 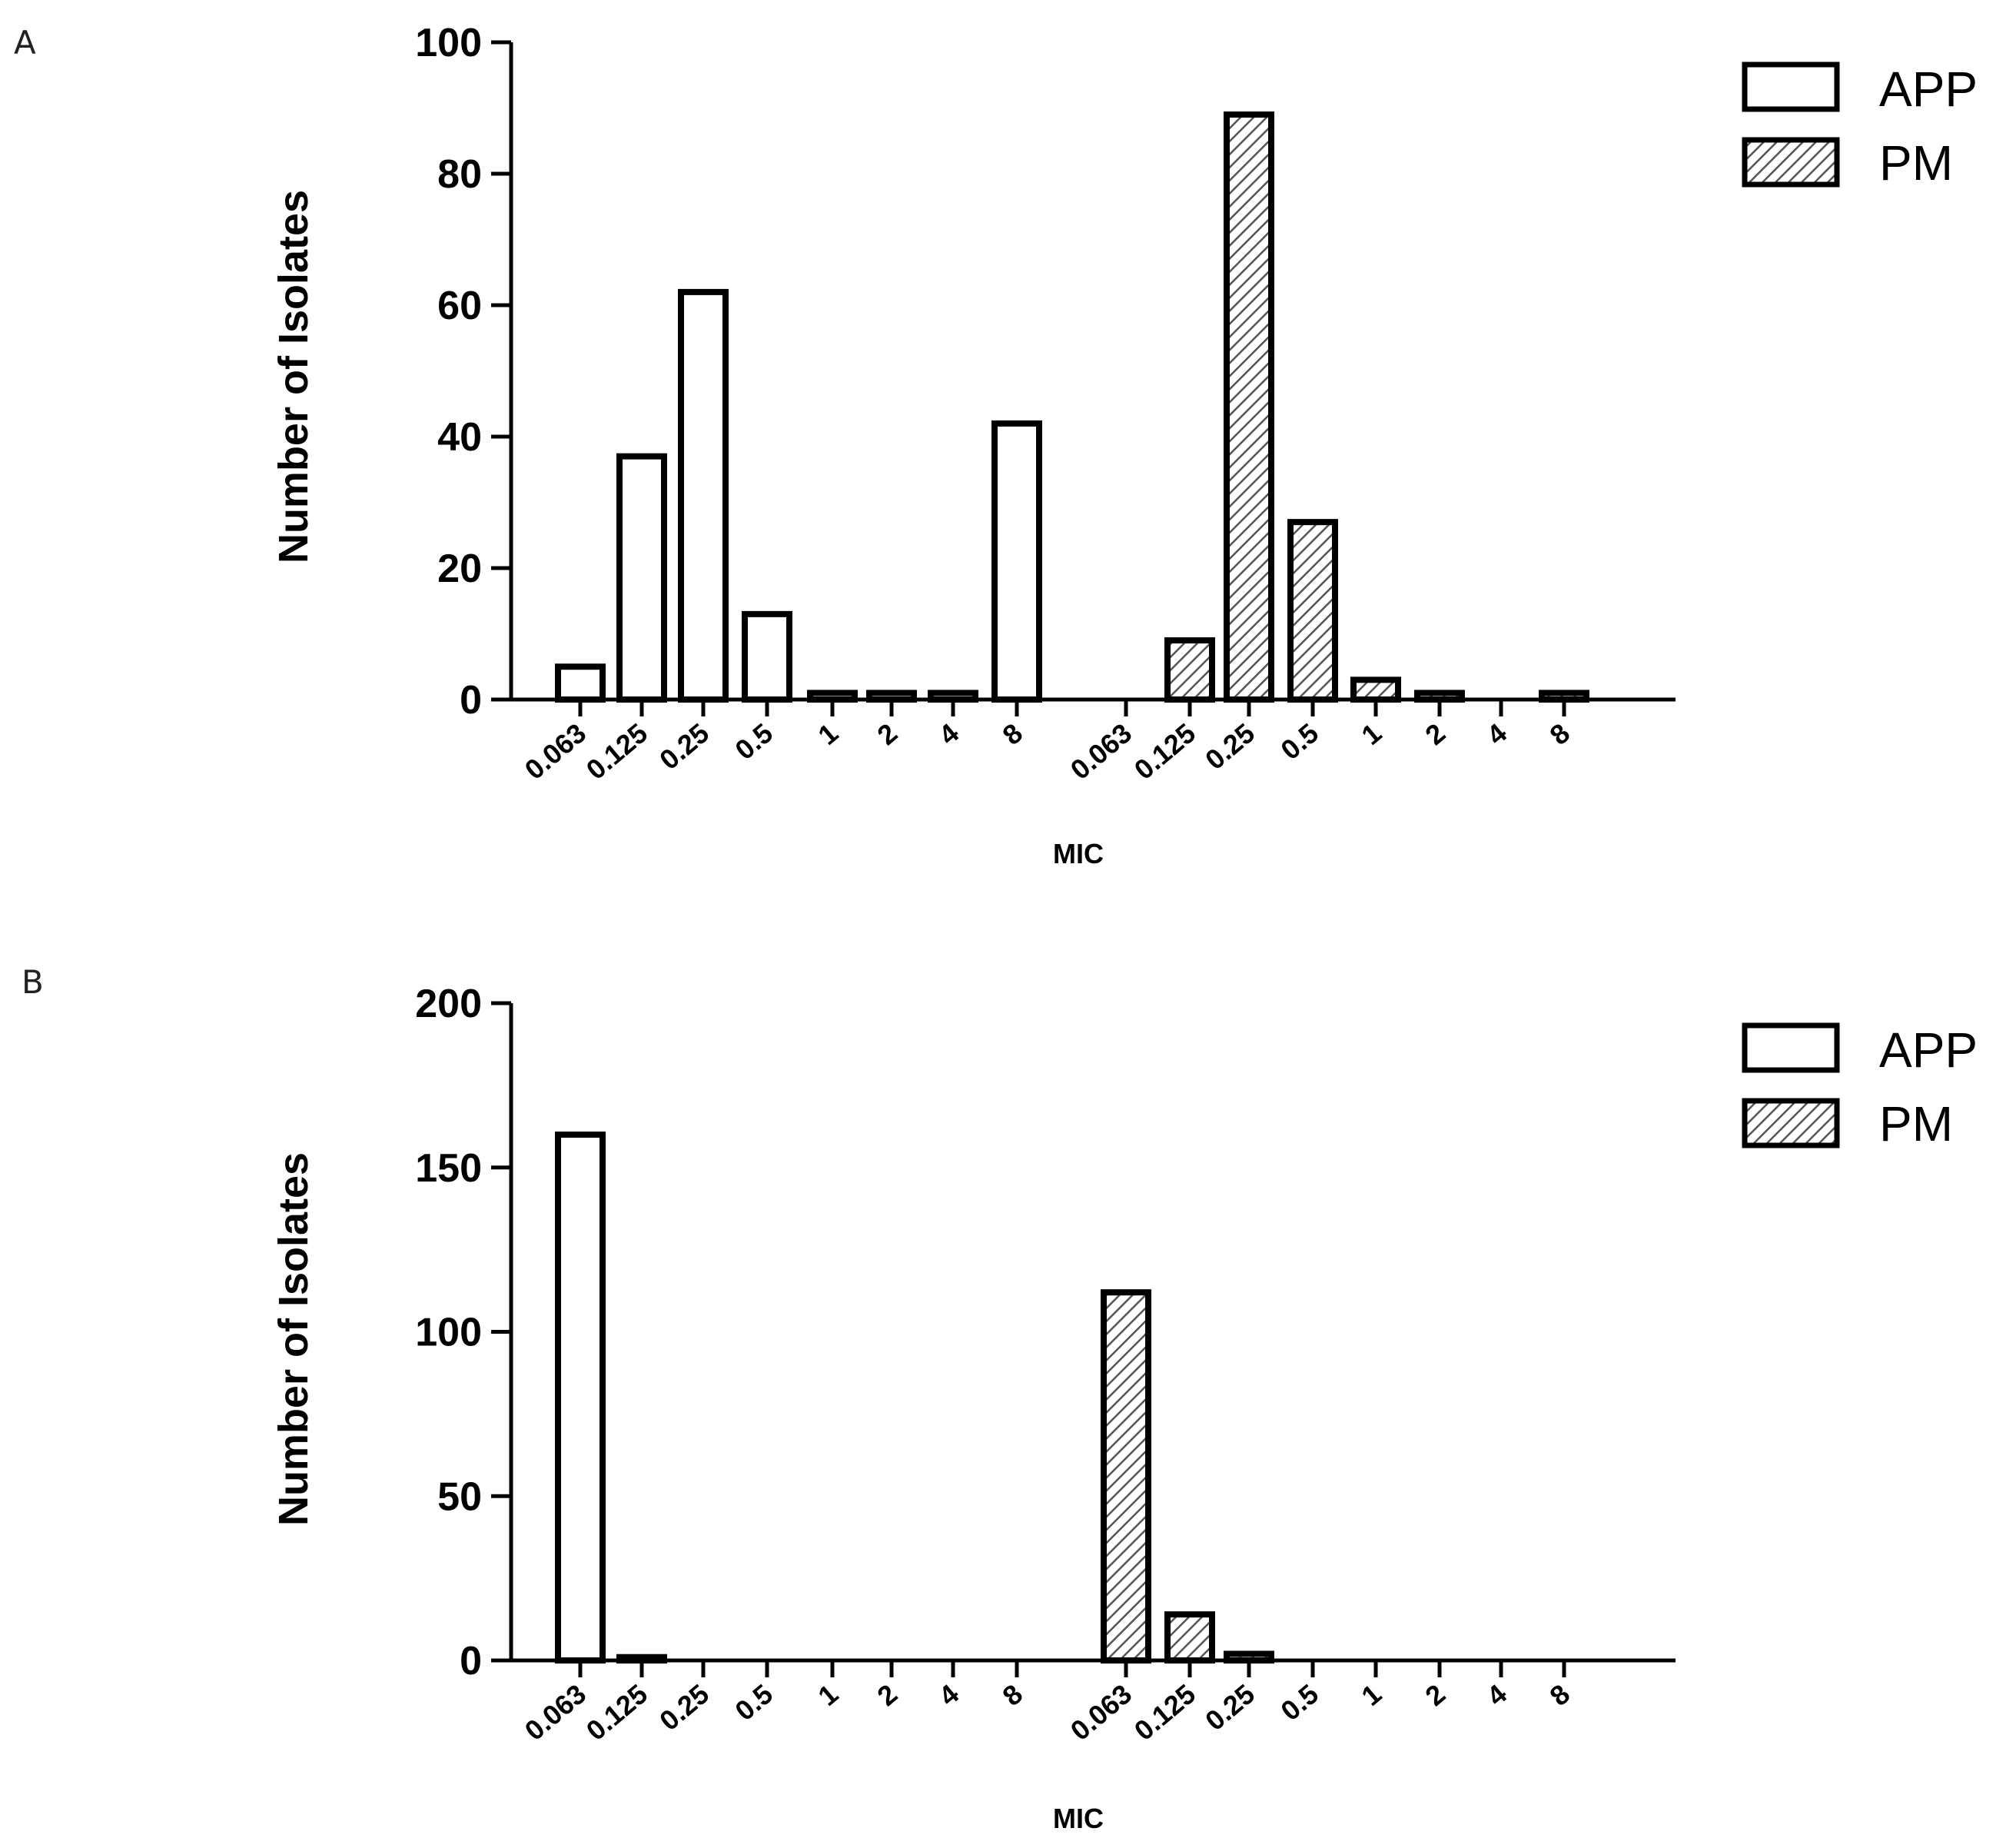 What do you see at coordinates (33, 982) in the screenshot?
I see `panel-letter-b: B` at bounding box center [33, 982].